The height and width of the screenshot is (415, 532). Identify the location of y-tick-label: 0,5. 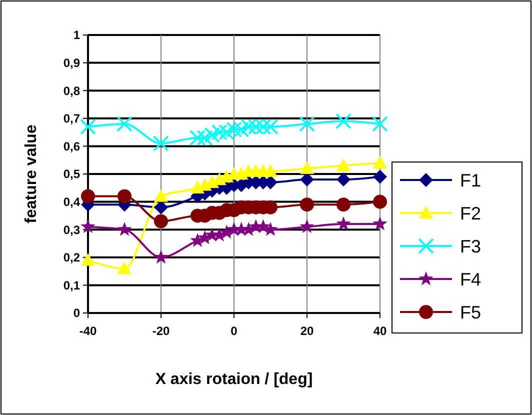
(71, 174).